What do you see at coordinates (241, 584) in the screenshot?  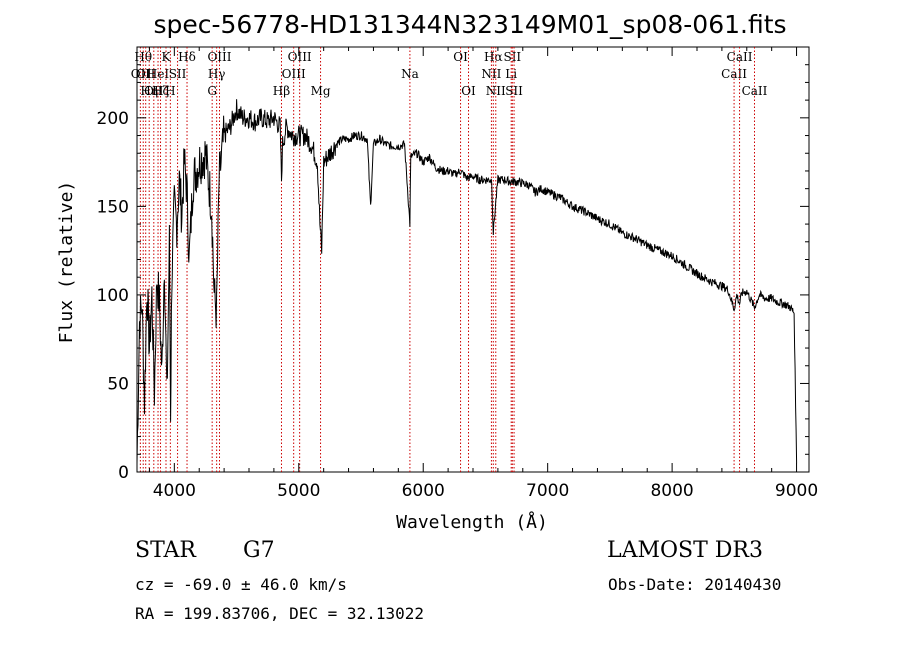 I see `redshift-text: cz = -69.0 ± 46.0 km/s` at bounding box center [241, 584].